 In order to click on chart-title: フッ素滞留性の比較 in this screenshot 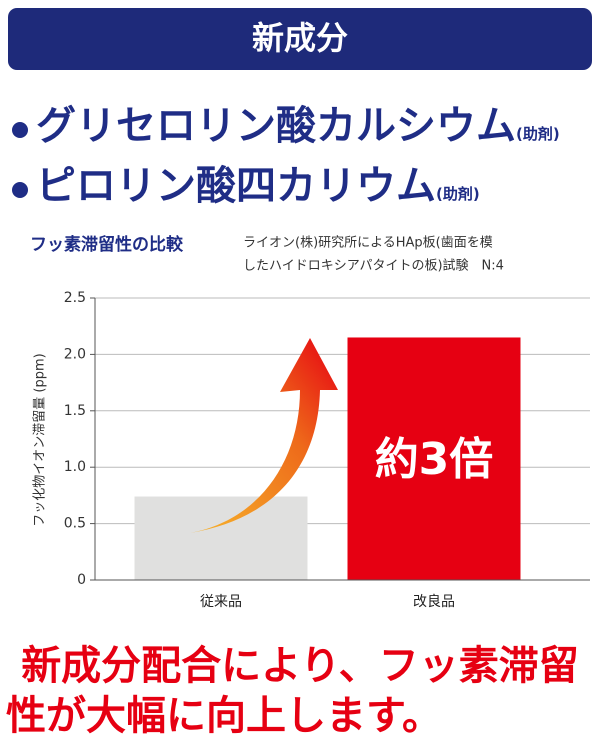, I will do `click(107, 244)`.